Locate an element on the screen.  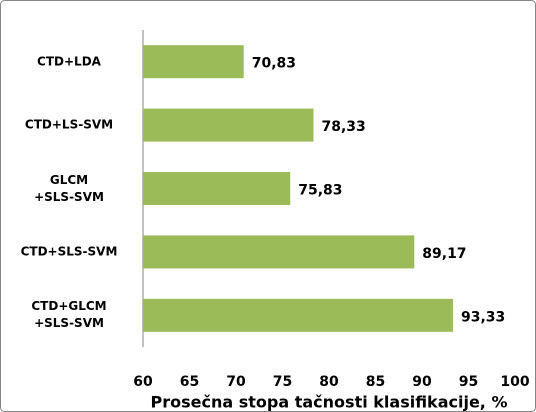
data-label: 75,83 is located at coordinates (320, 191).